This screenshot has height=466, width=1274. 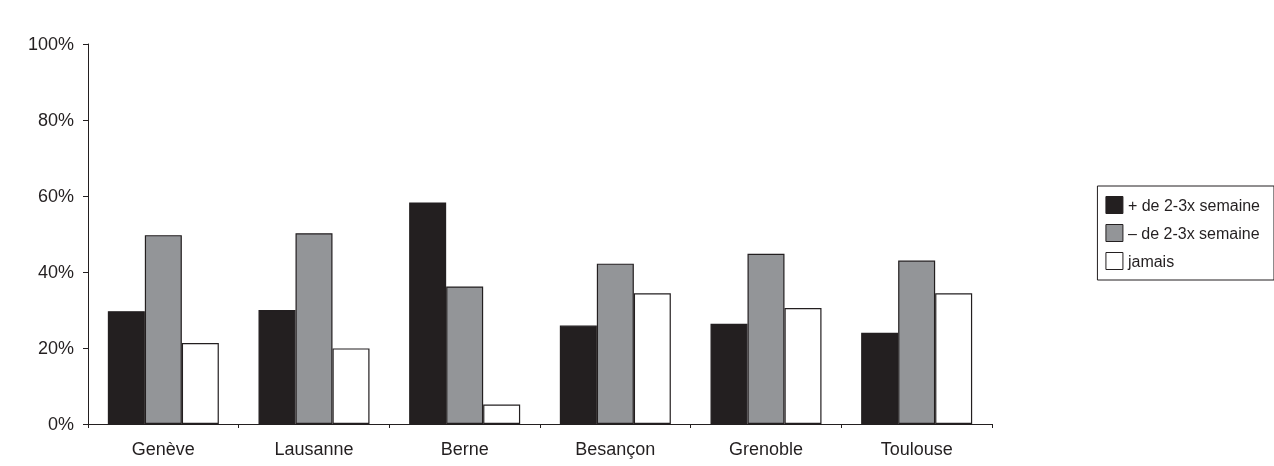 I want to click on x-tick-label: Genève, so click(x=163, y=449).